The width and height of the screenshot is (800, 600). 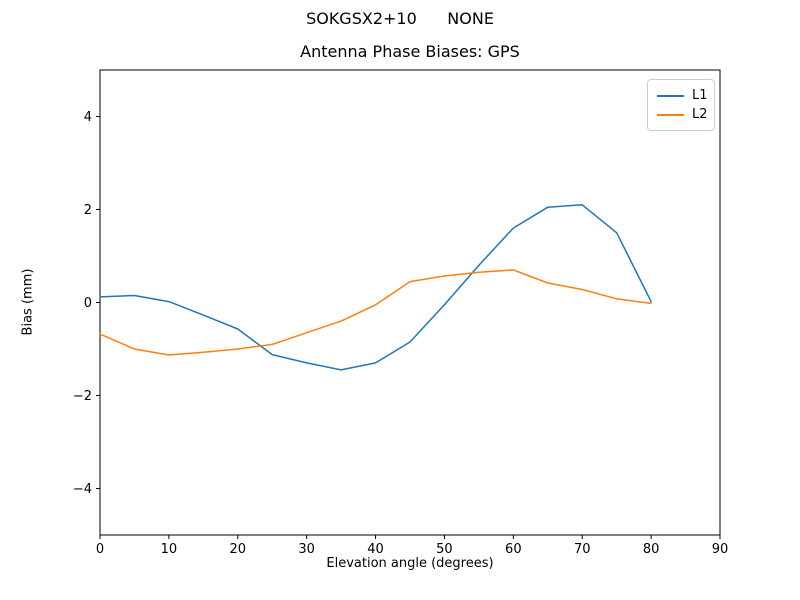 What do you see at coordinates (700, 95) in the screenshot?
I see `legend-label-l1: L1` at bounding box center [700, 95].